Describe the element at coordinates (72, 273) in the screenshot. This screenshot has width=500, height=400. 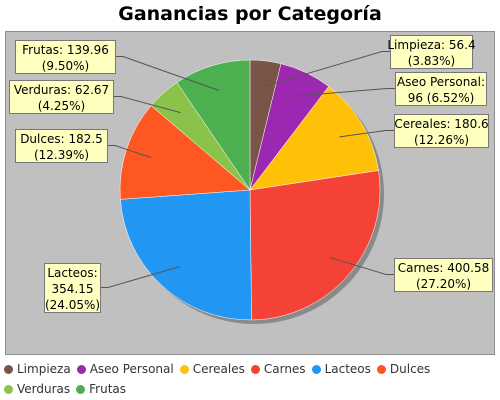
I see `slice-label-text: Lacteos:` at that location.